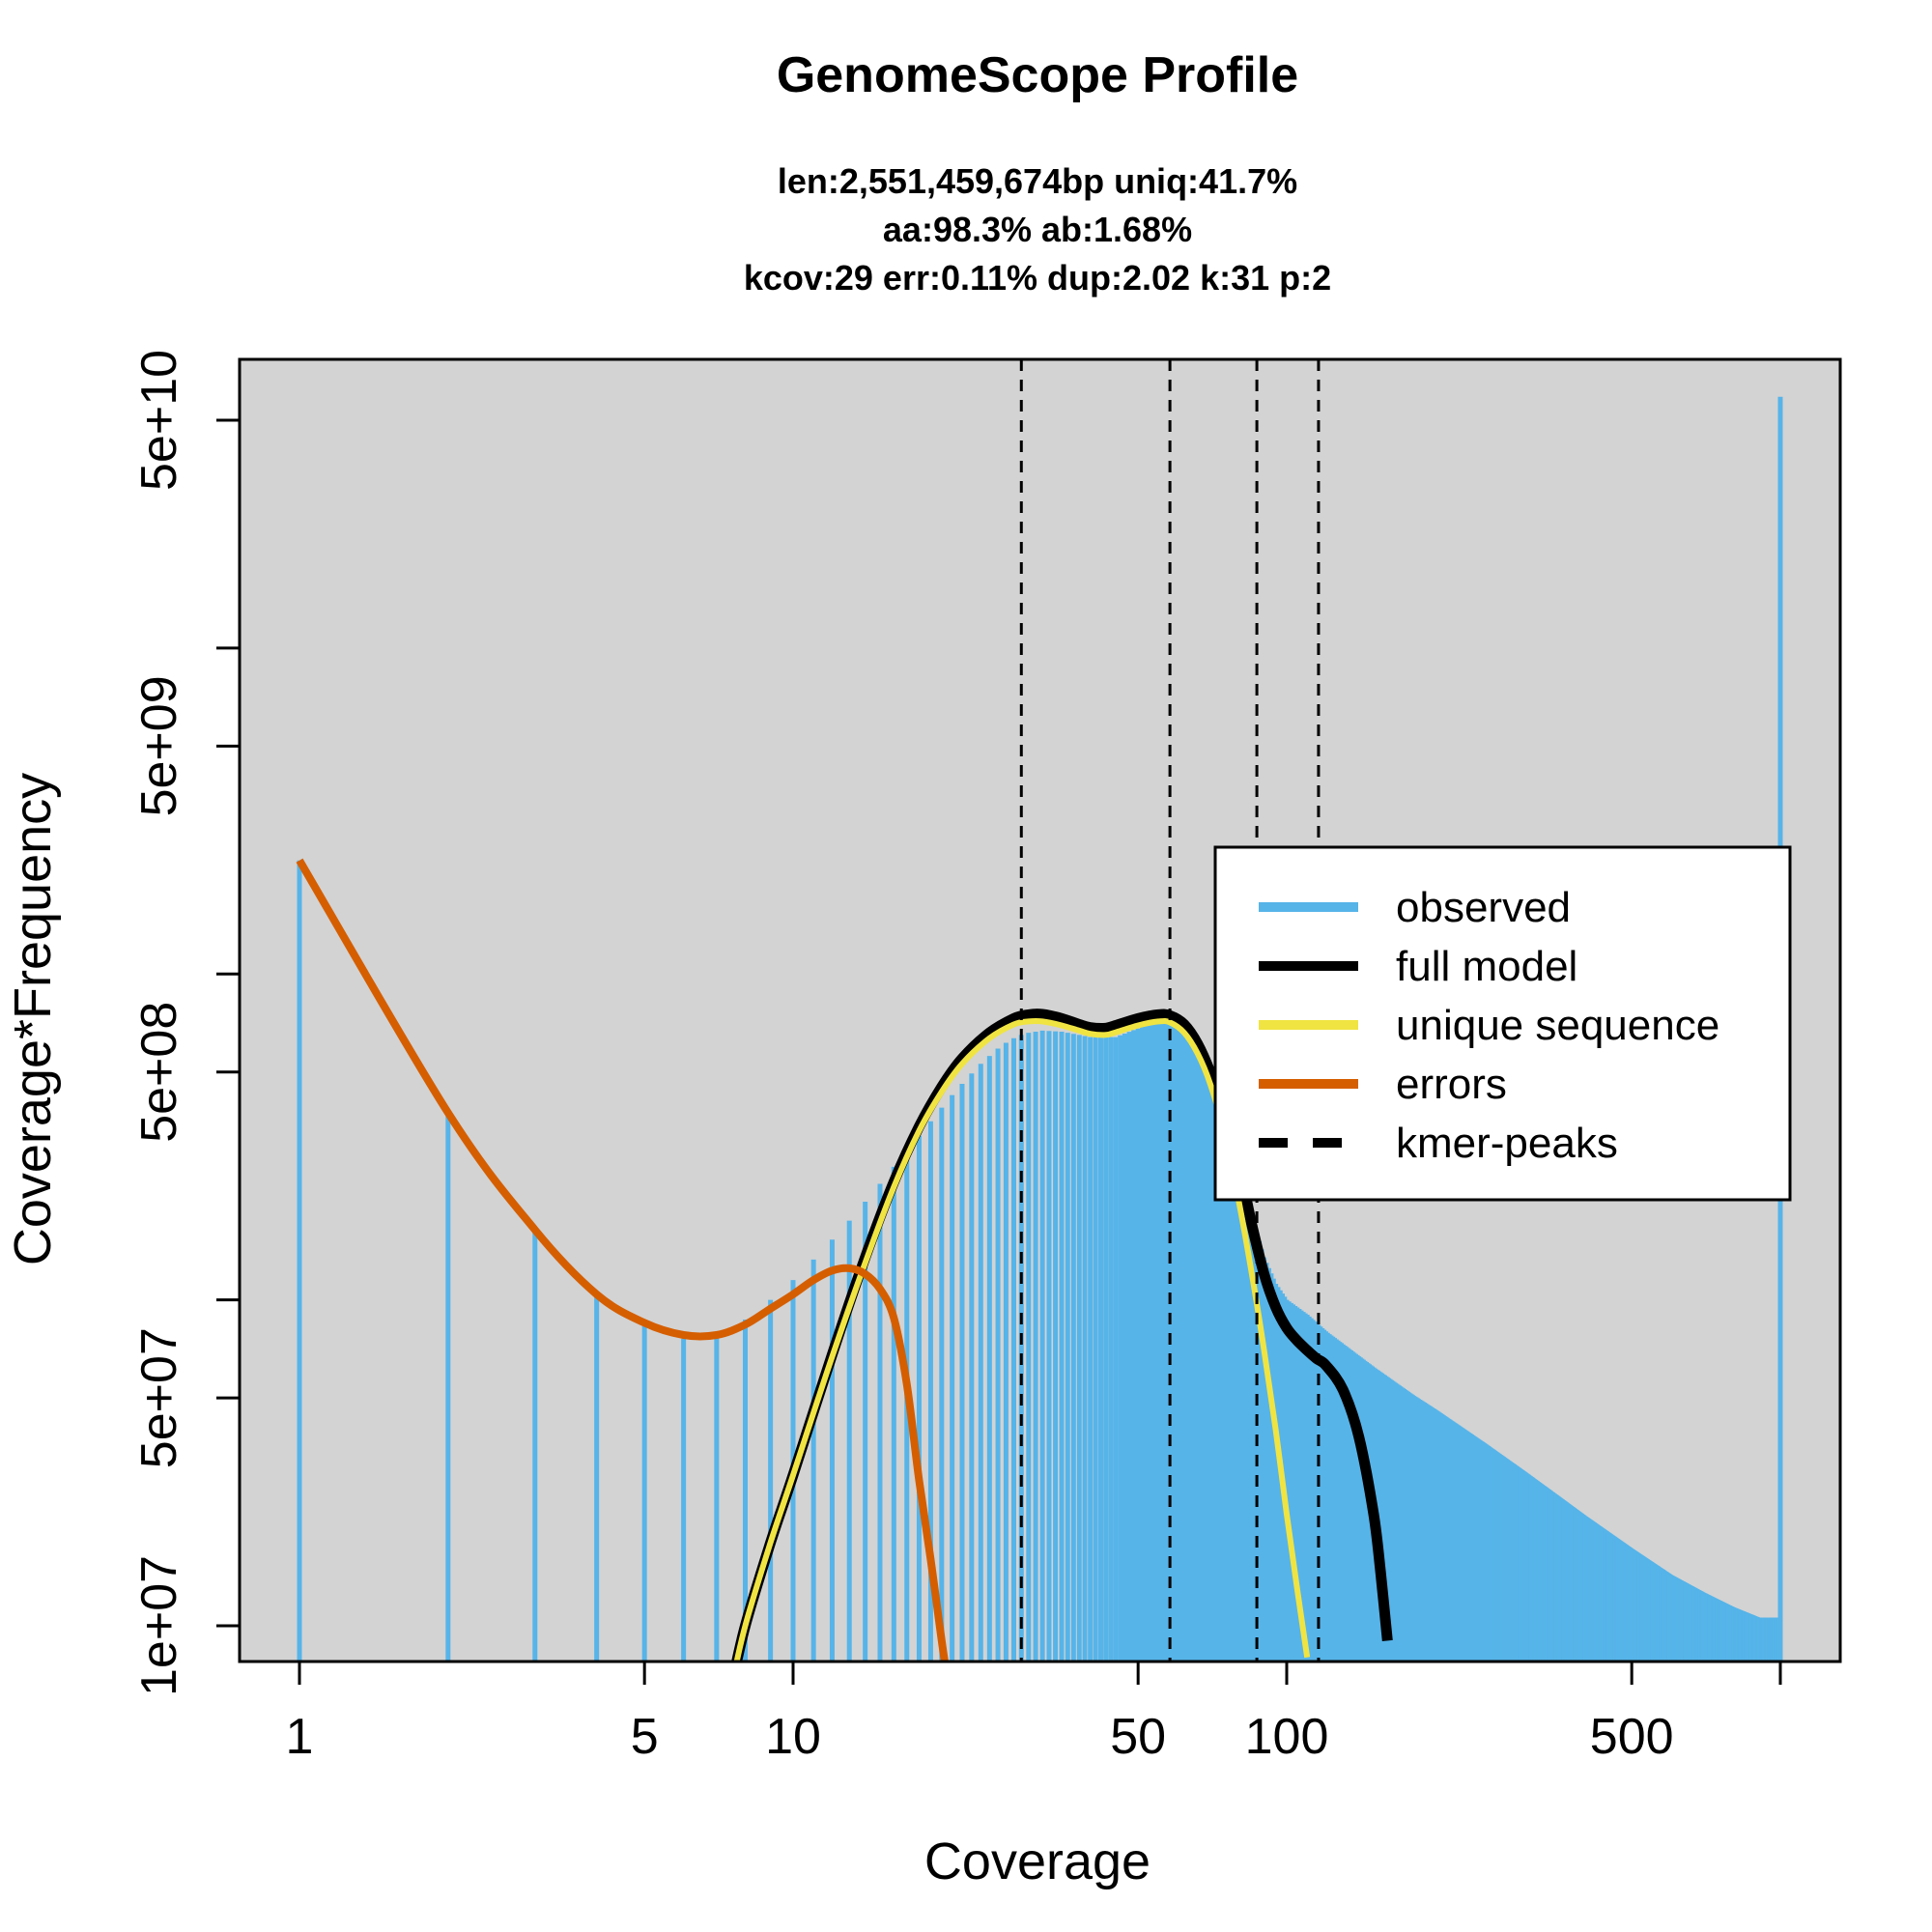 The image size is (1932, 1932). Describe the element at coordinates (1138, 1737) in the screenshot. I see `x-tick-label: 50` at that location.